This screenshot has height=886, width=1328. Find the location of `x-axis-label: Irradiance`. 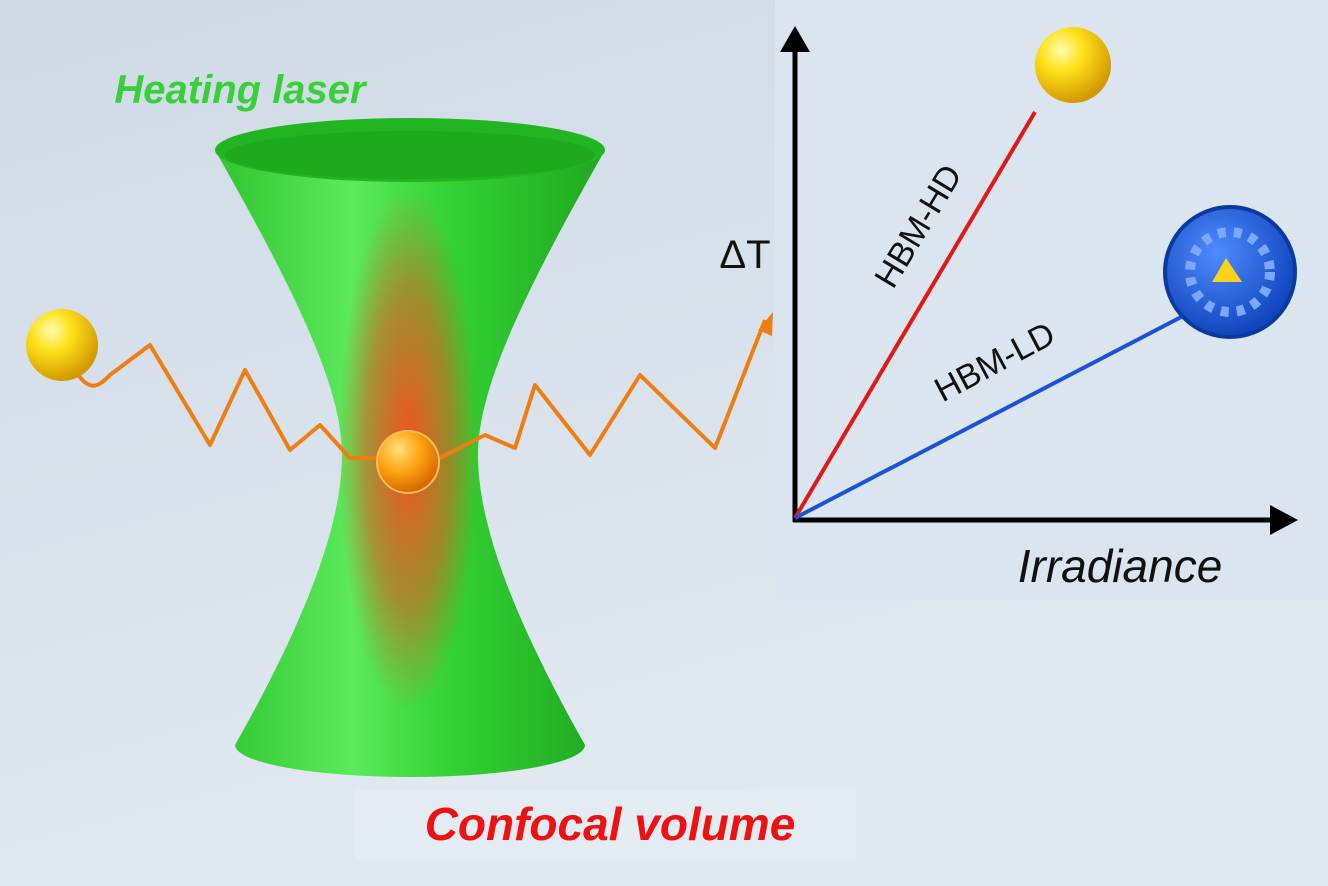

x-axis-label: Irradiance is located at coordinates (1120, 566).